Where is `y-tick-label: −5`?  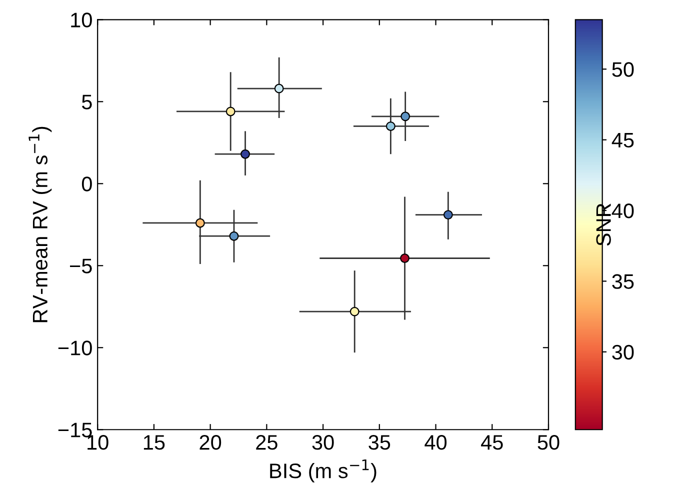
y-tick-label: −5 is located at coordinates (81, 266).